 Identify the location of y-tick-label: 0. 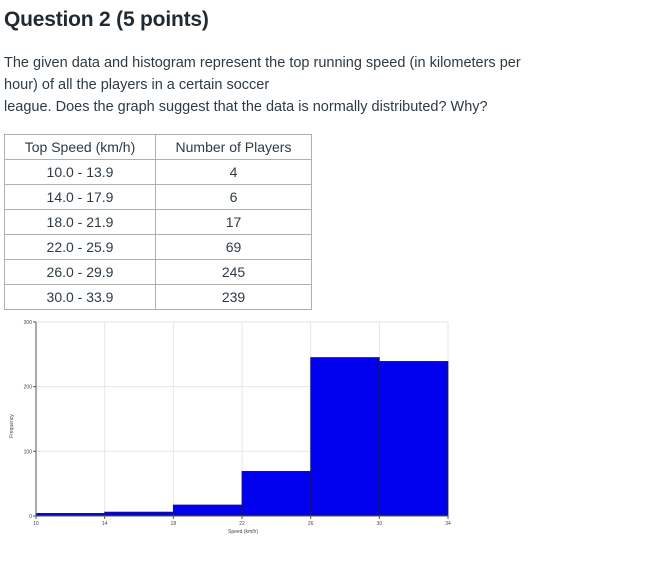
(30, 517).